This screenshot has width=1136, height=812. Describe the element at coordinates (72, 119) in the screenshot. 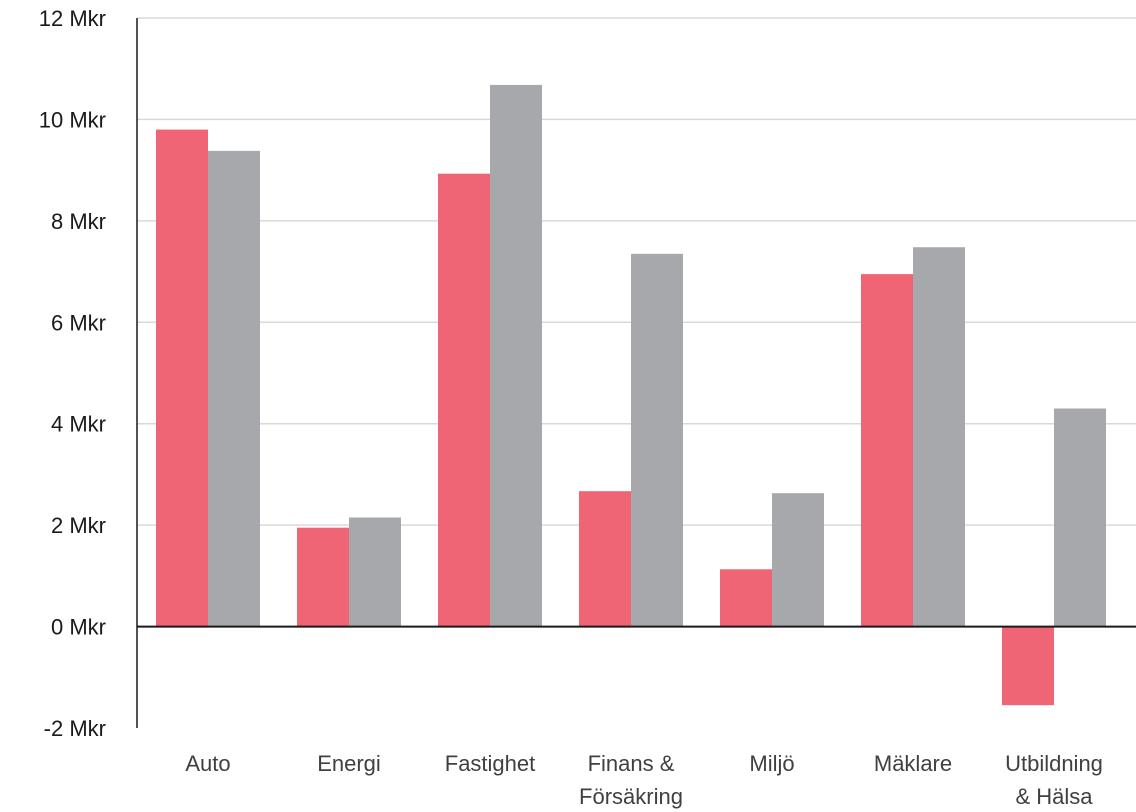

I see `y-tick-label: 10 Mkr` at that location.